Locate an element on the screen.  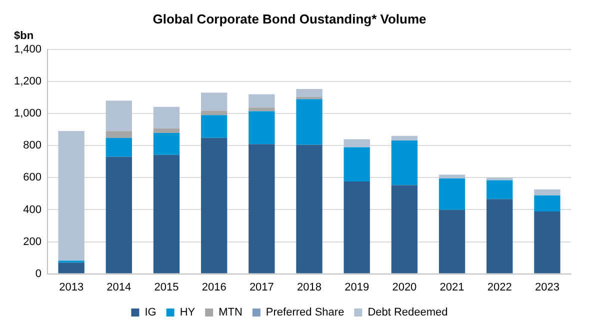
legend-label: HY is located at coordinates (188, 312).